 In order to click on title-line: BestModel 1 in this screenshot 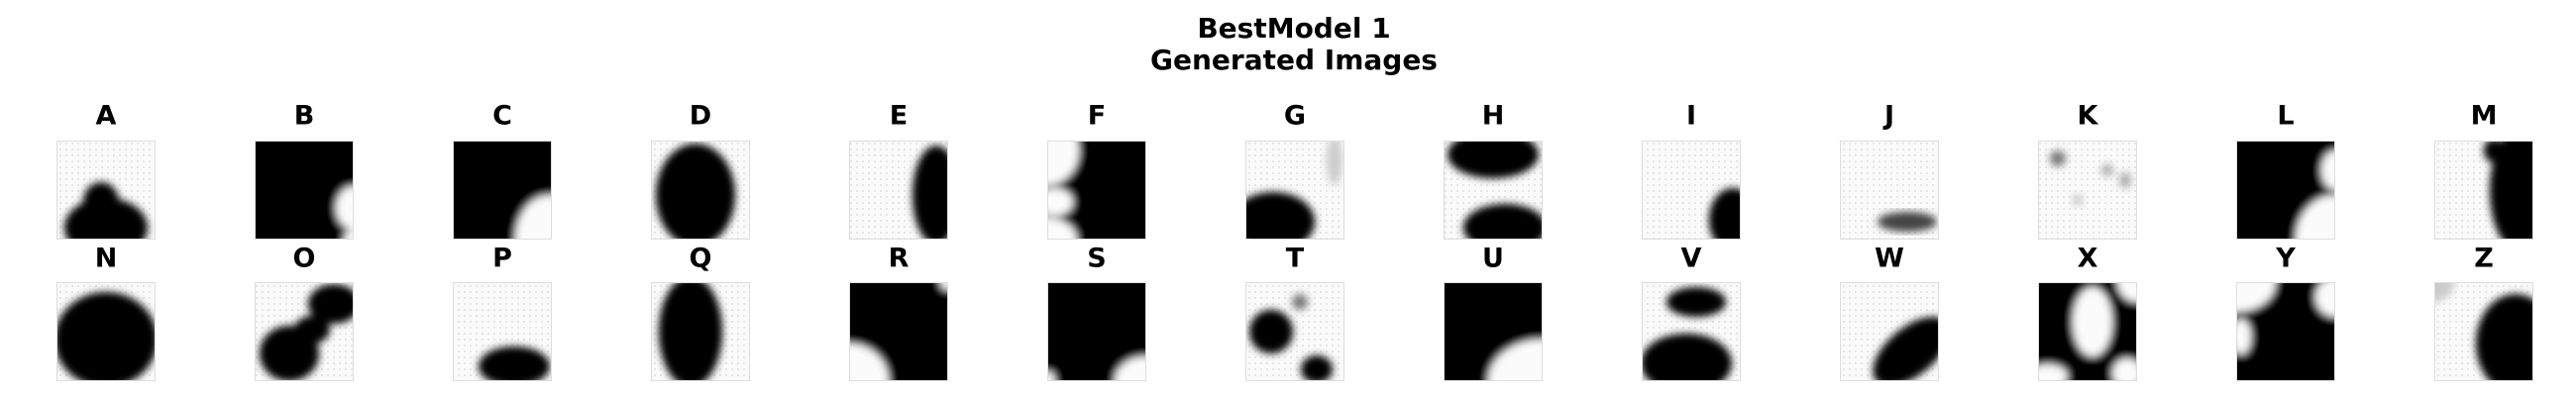, I will do `click(1294, 28)`.